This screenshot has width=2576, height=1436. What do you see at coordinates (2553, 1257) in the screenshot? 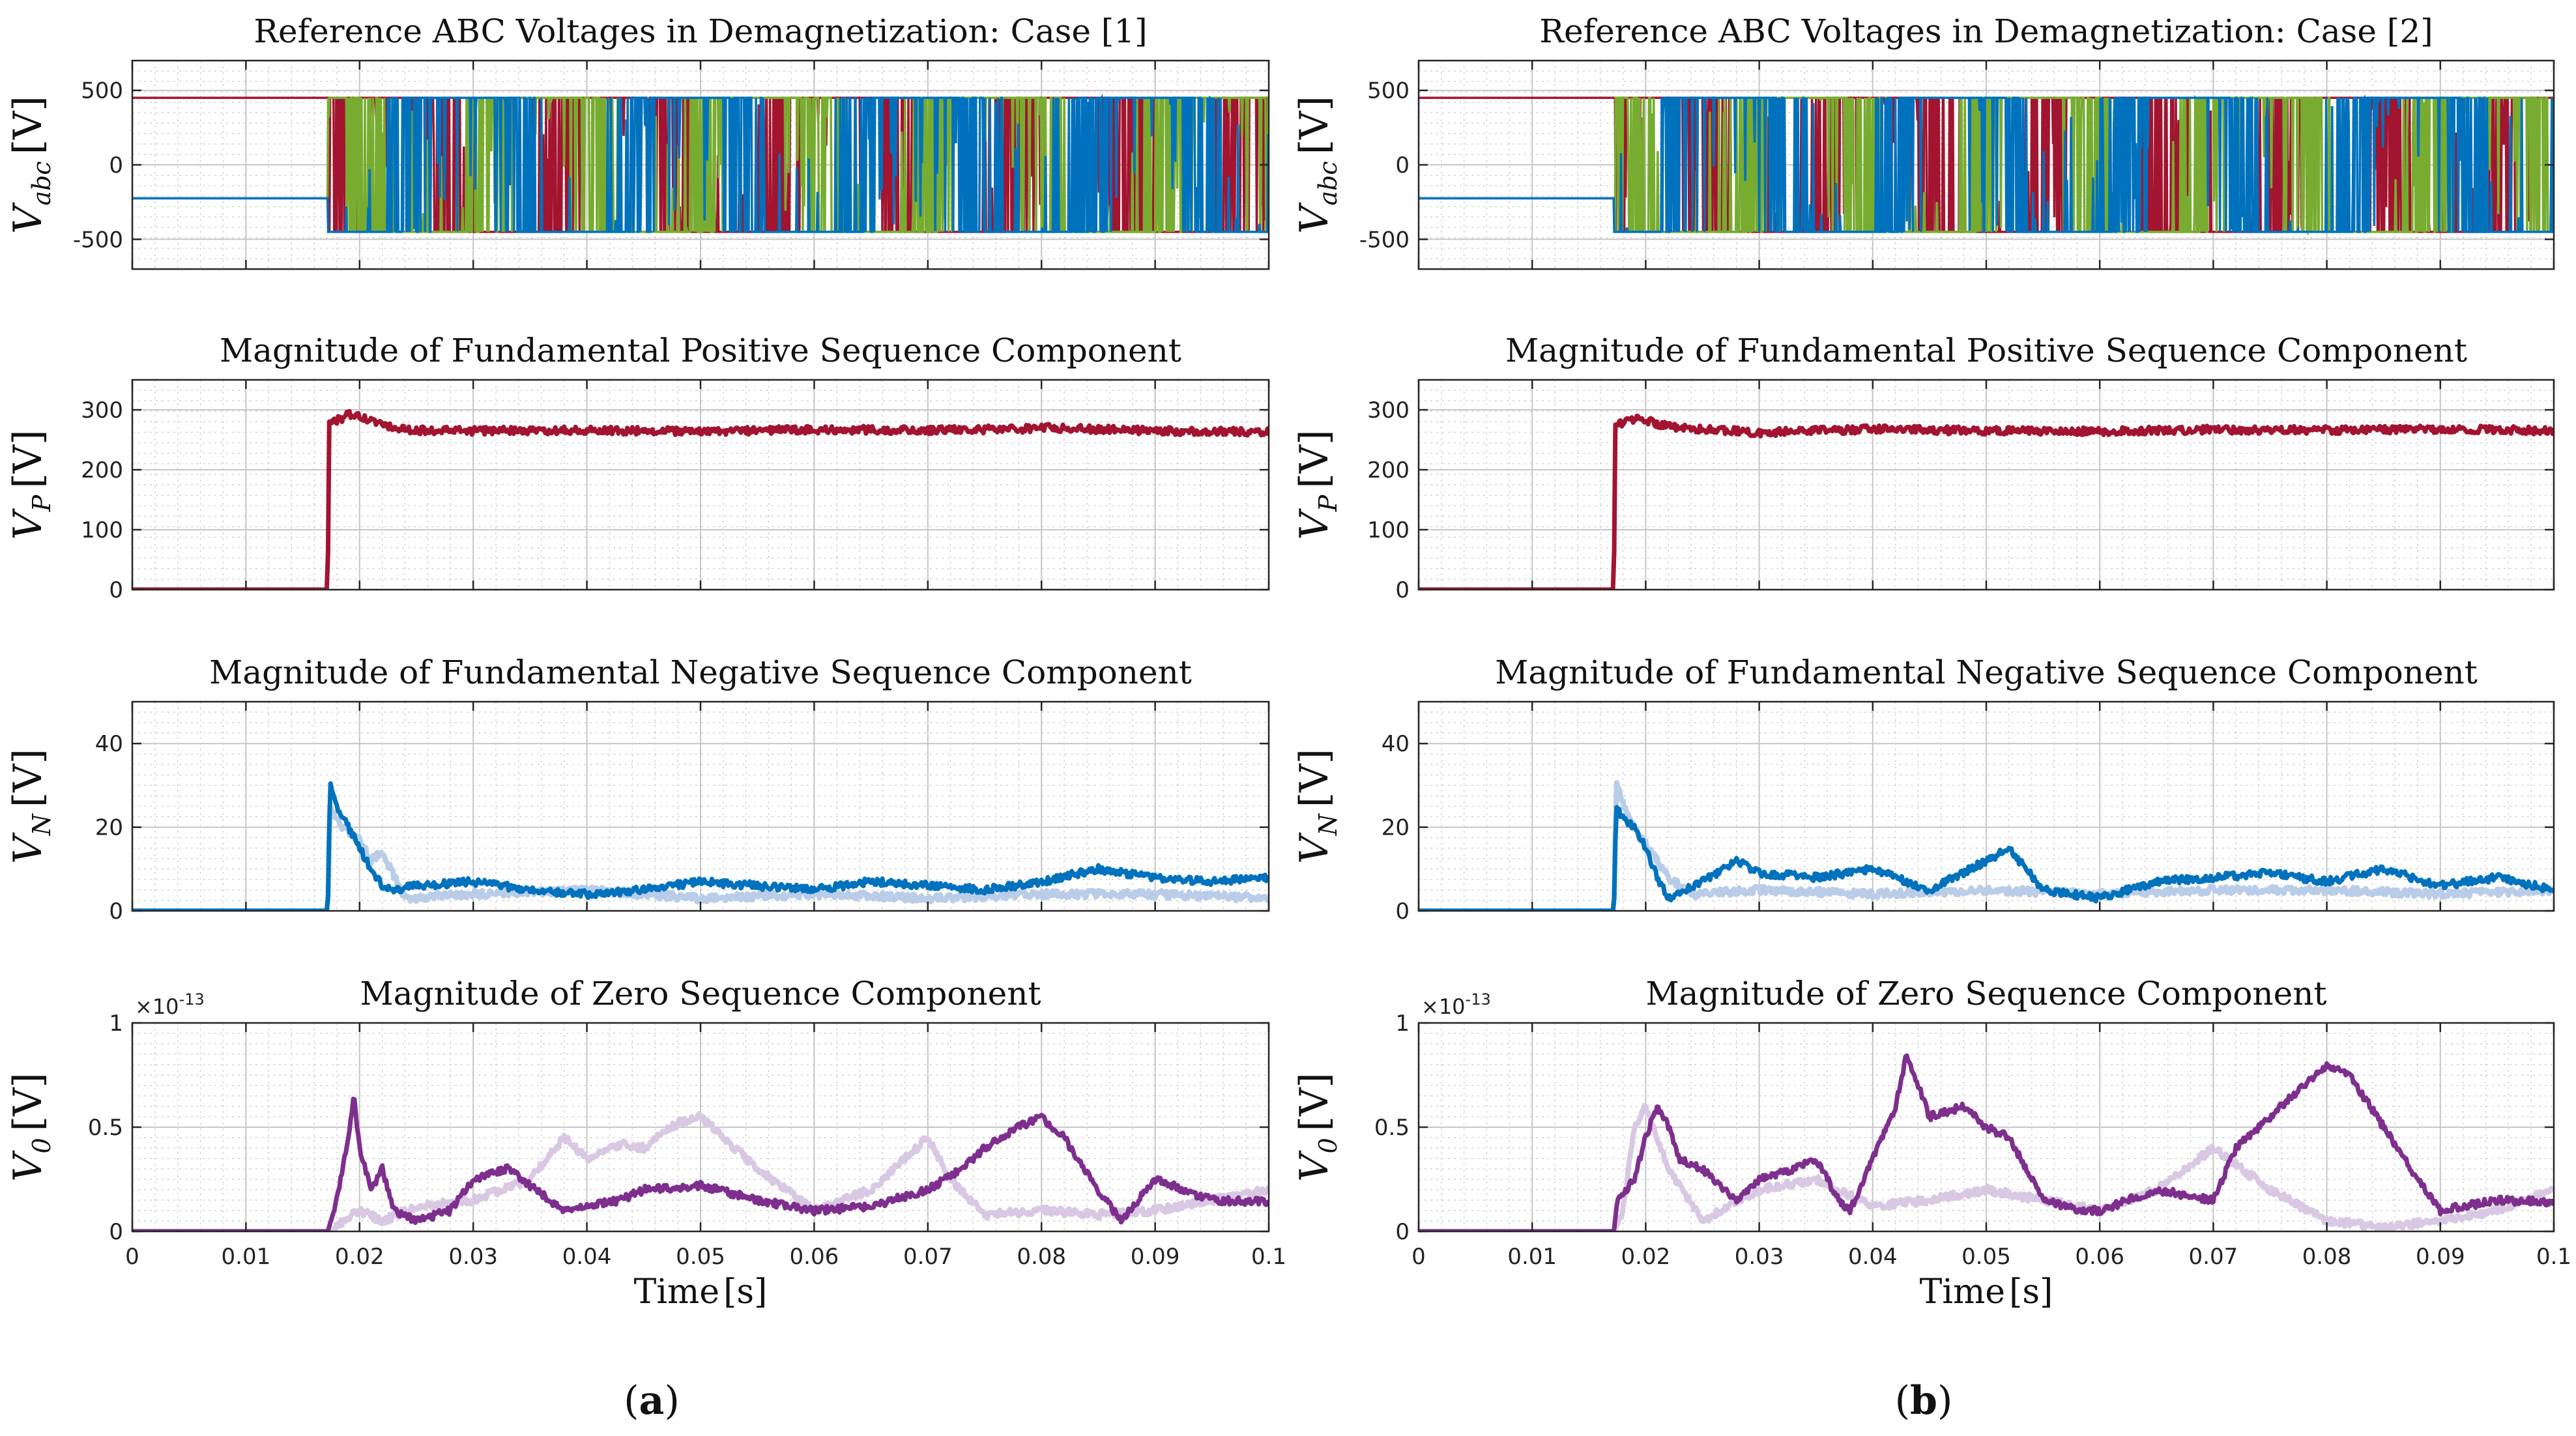
I see `x-tick-label: 0.1` at bounding box center [2553, 1257].